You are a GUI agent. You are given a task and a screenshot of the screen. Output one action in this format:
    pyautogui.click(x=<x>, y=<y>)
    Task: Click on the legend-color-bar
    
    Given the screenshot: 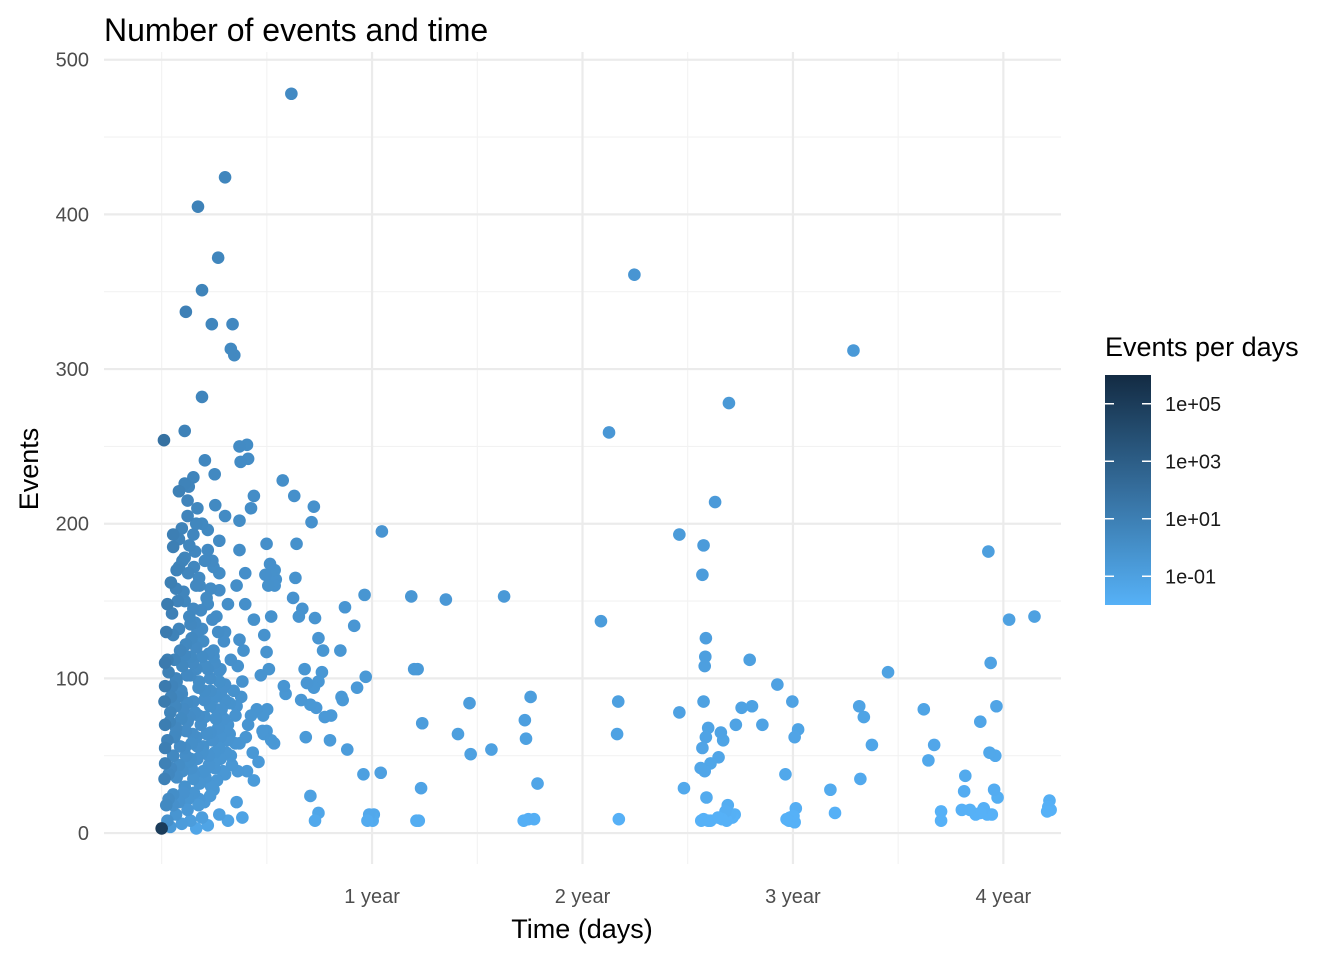 What is the action you would take?
    pyautogui.click(x=1128, y=490)
    